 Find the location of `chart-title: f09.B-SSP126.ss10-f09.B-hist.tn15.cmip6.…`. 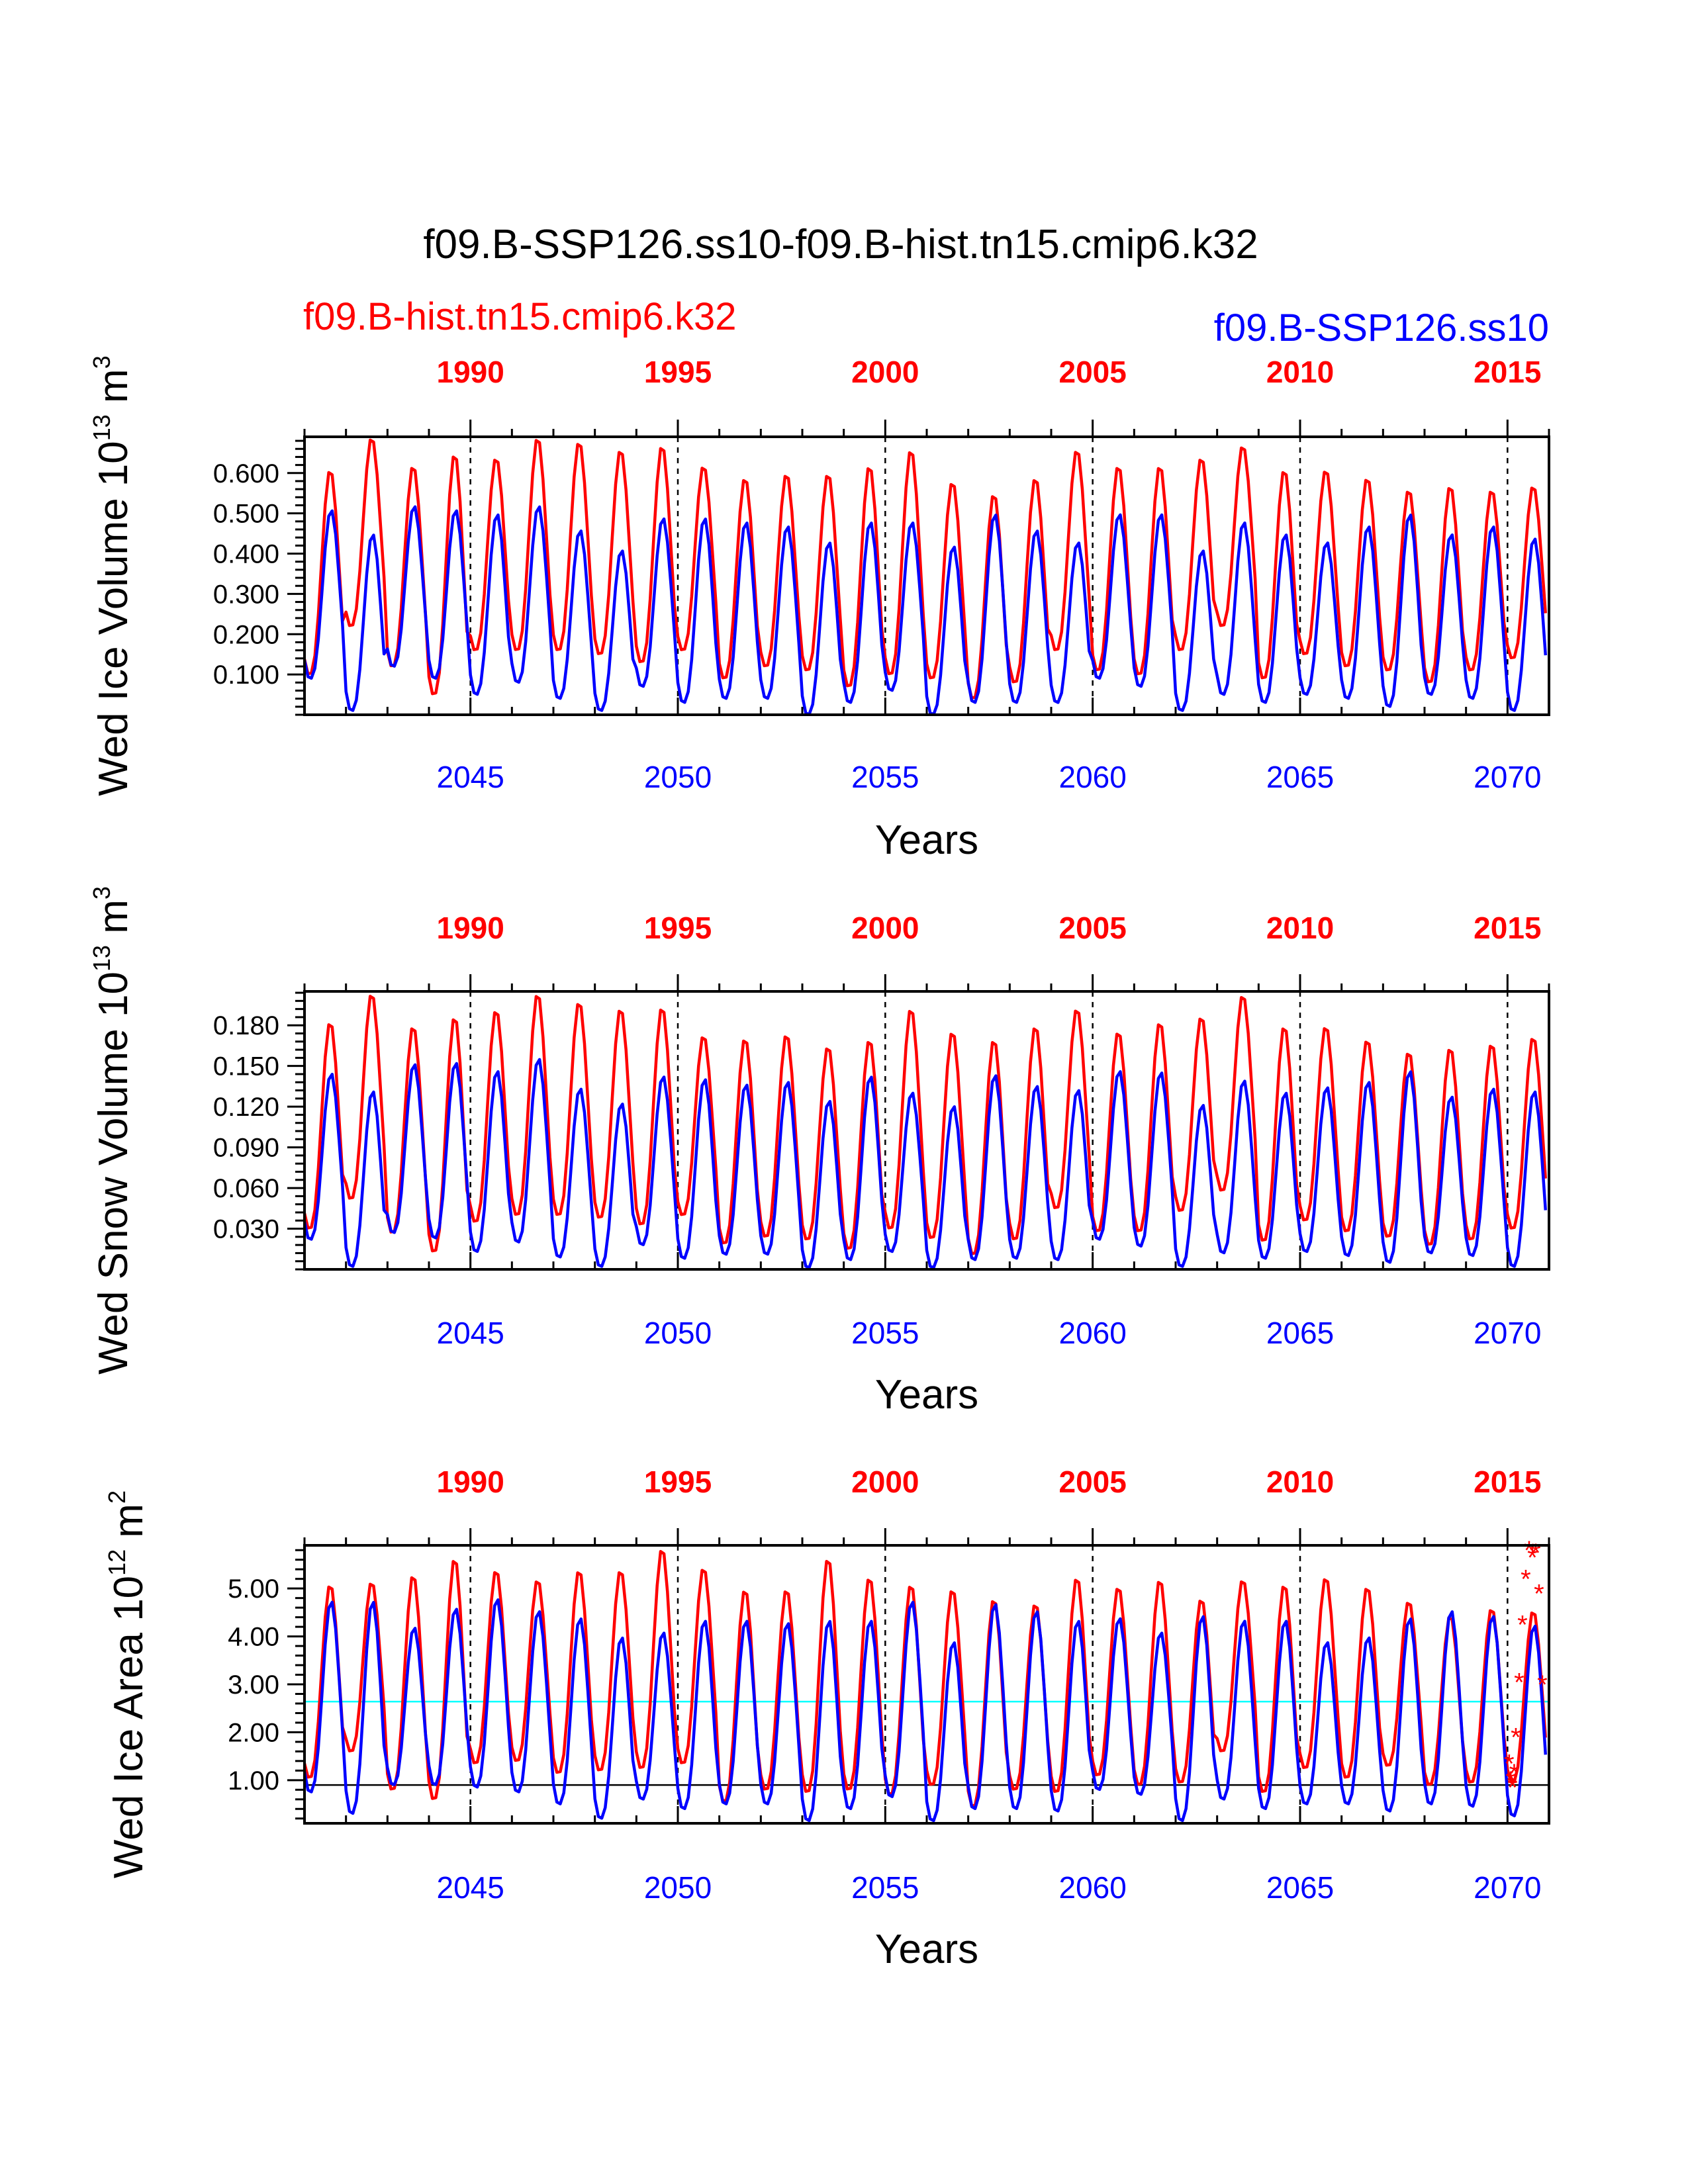

chart-title: f09.B-SSP126.ss10-f09.B-hist.tn15.cmip6.… is located at coordinates (840, 245).